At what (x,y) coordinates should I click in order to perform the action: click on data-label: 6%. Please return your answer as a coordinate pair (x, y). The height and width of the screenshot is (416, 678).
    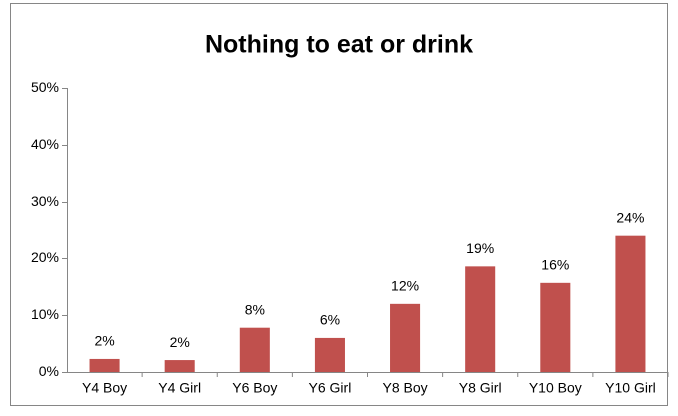
    Looking at the image, I should click on (330, 320).